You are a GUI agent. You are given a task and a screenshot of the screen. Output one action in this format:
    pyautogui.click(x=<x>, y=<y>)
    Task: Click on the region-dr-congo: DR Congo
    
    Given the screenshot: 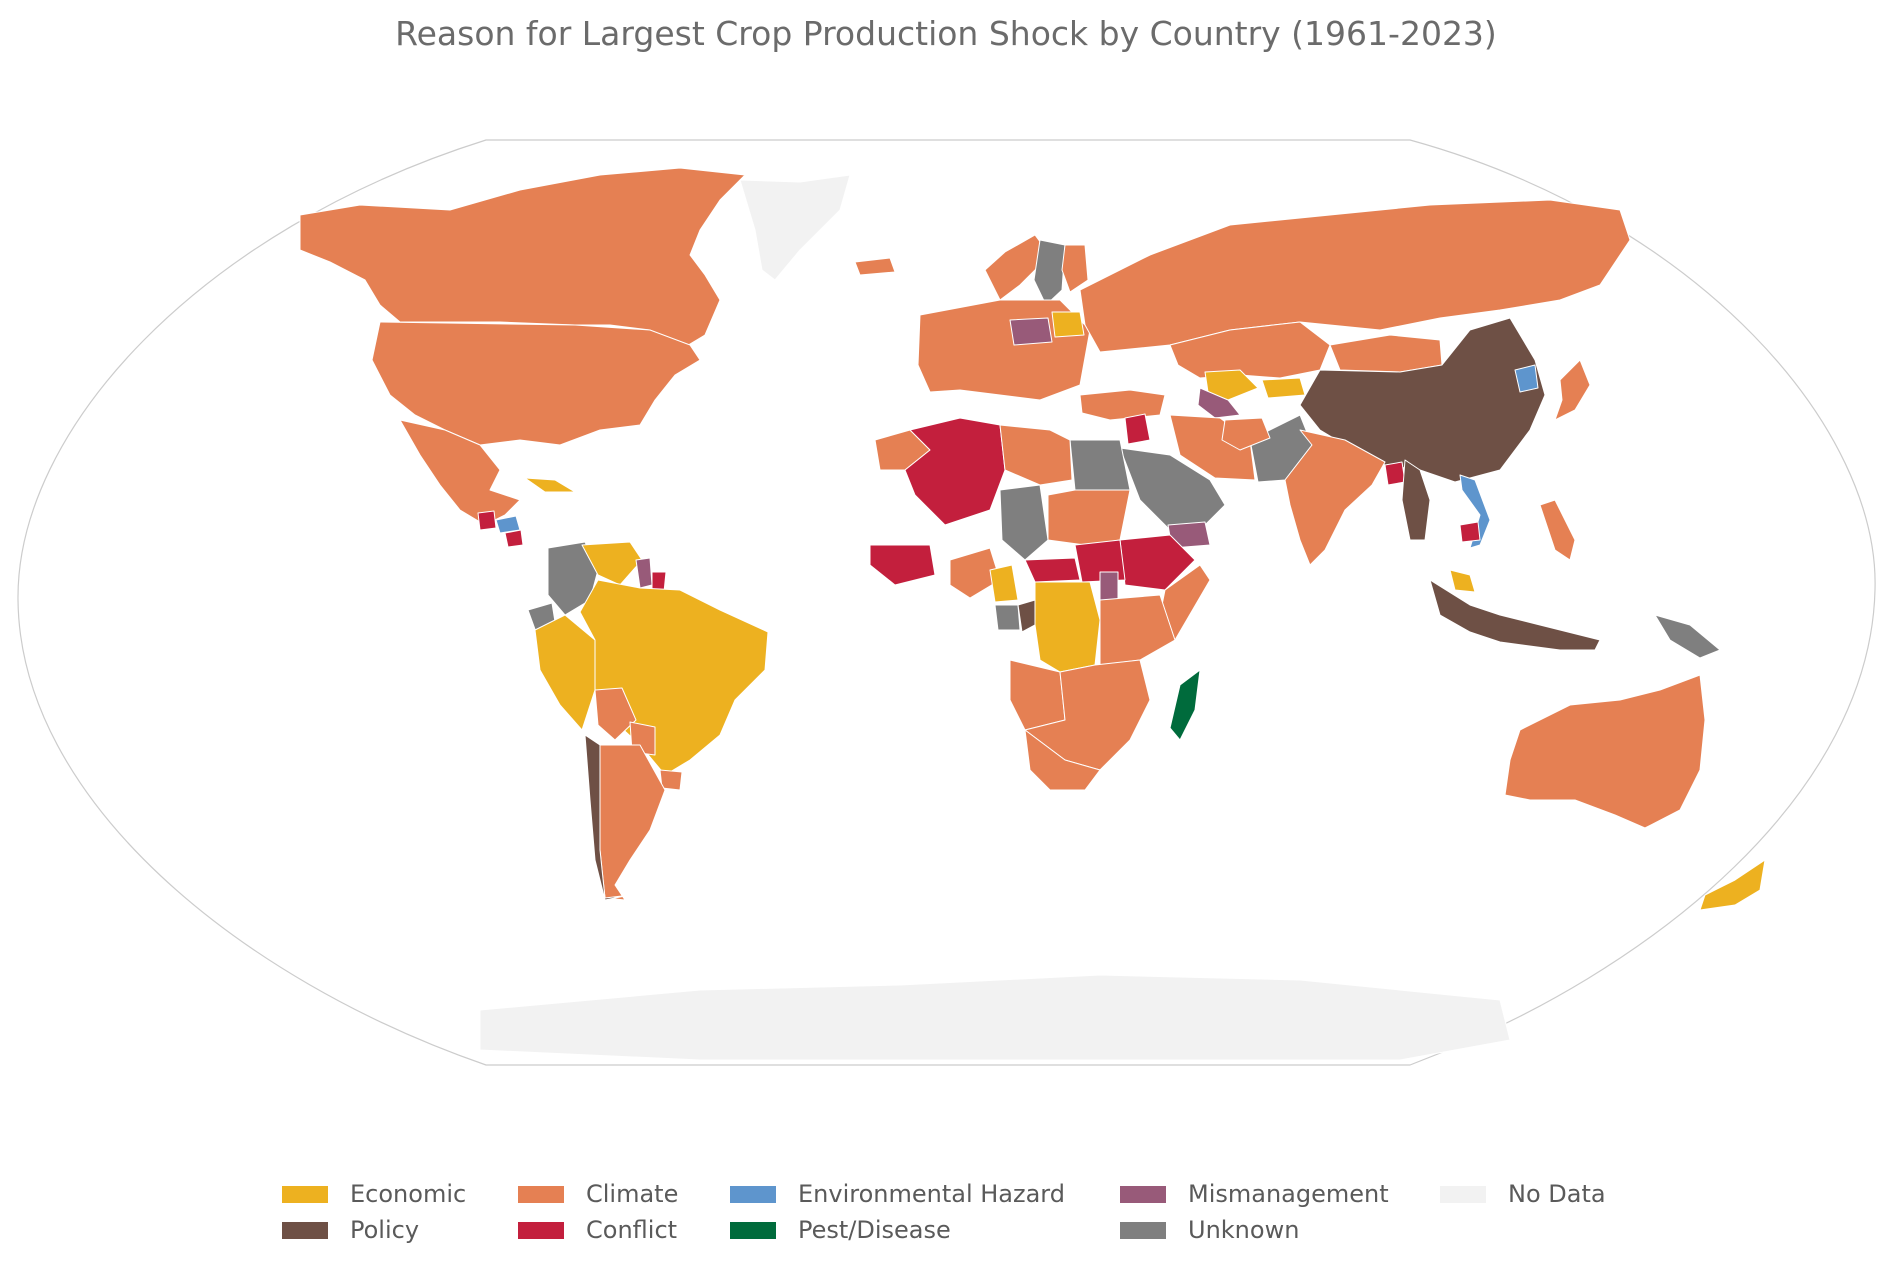 What is the action you would take?
    pyautogui.click(x=1067, y=627)
    